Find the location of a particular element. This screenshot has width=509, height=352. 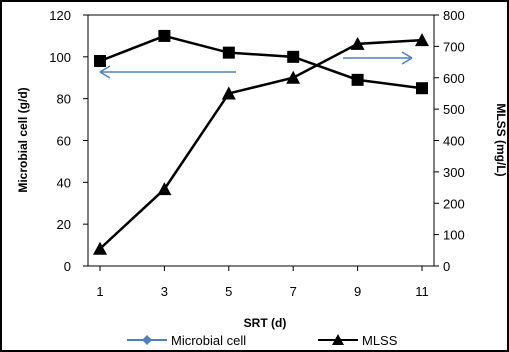

y-right-tick-label: 400 is located at coordinates (454, 141).